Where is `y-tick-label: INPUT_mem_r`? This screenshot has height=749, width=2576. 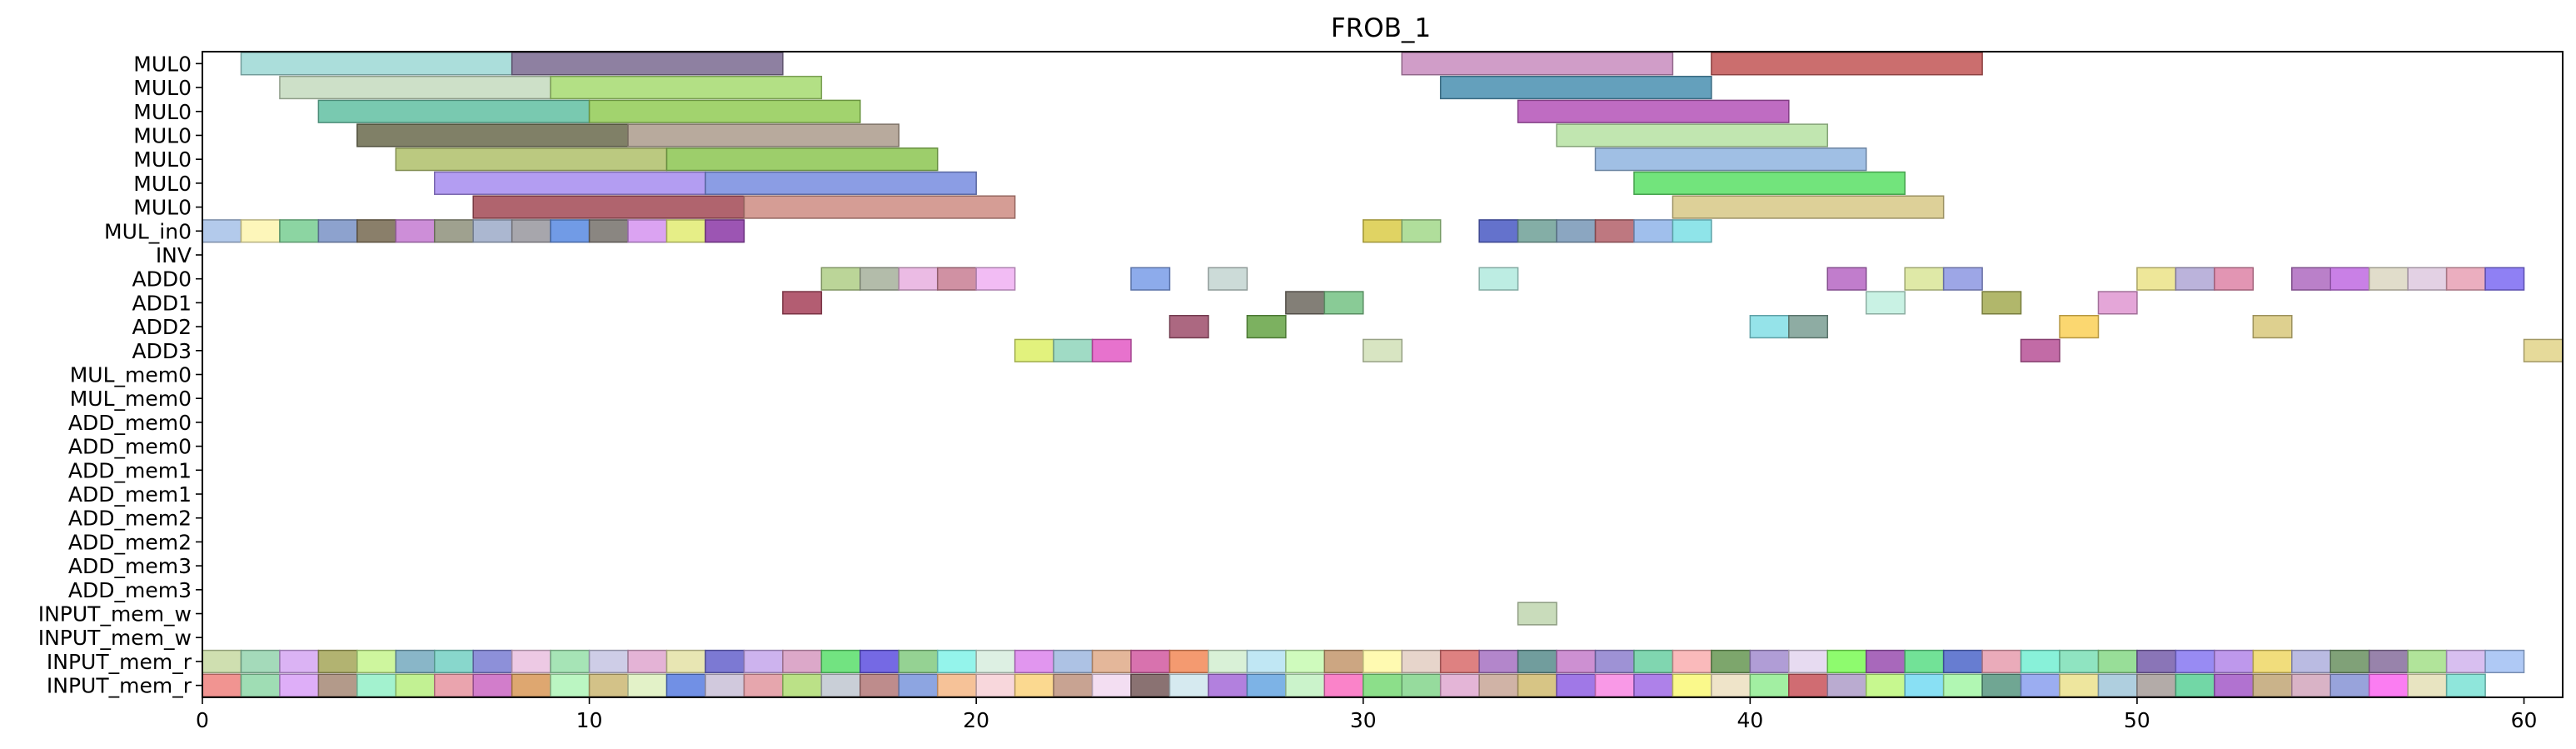
y-tick-label: INPUT_mem_r is located at coordinates (119, 686).